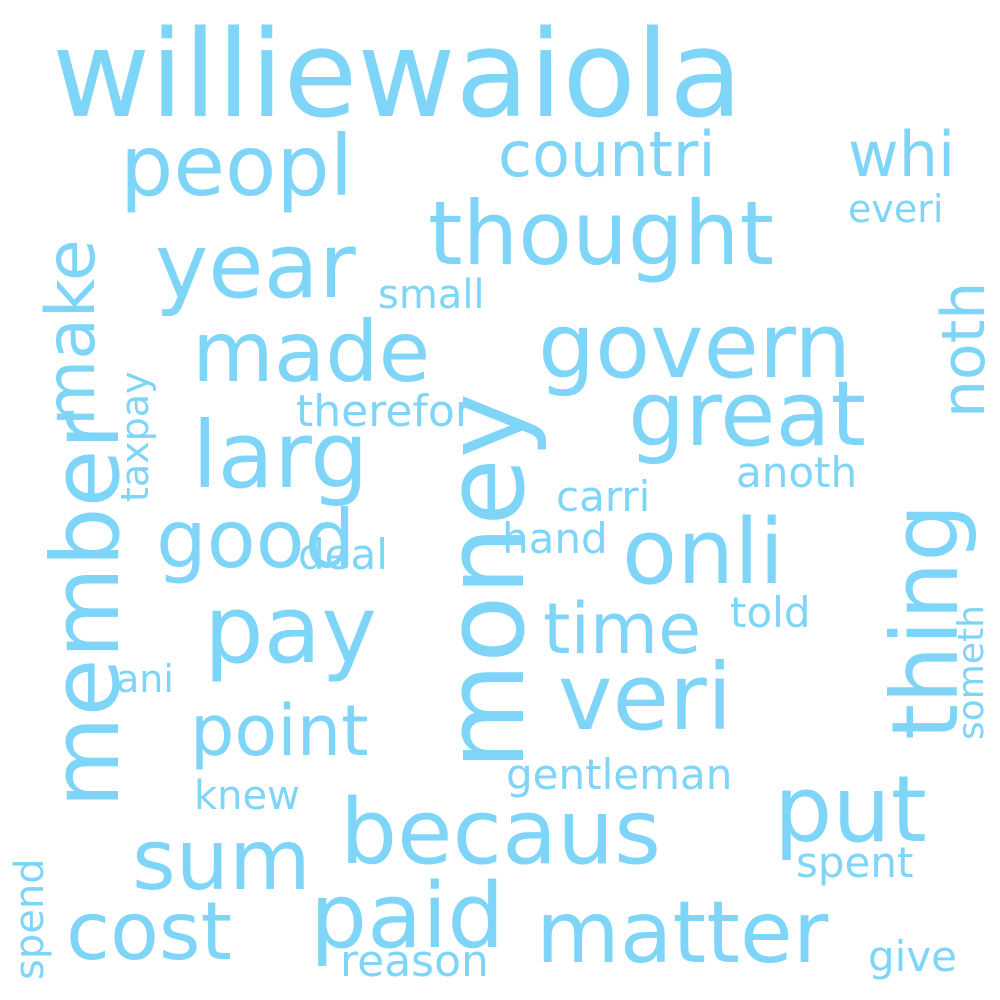 The height and width of the screenshot is (1000, 1000). Describe the element at coordinates (290, 630) in the screenshot. I see `word-pay: pay` at that location.